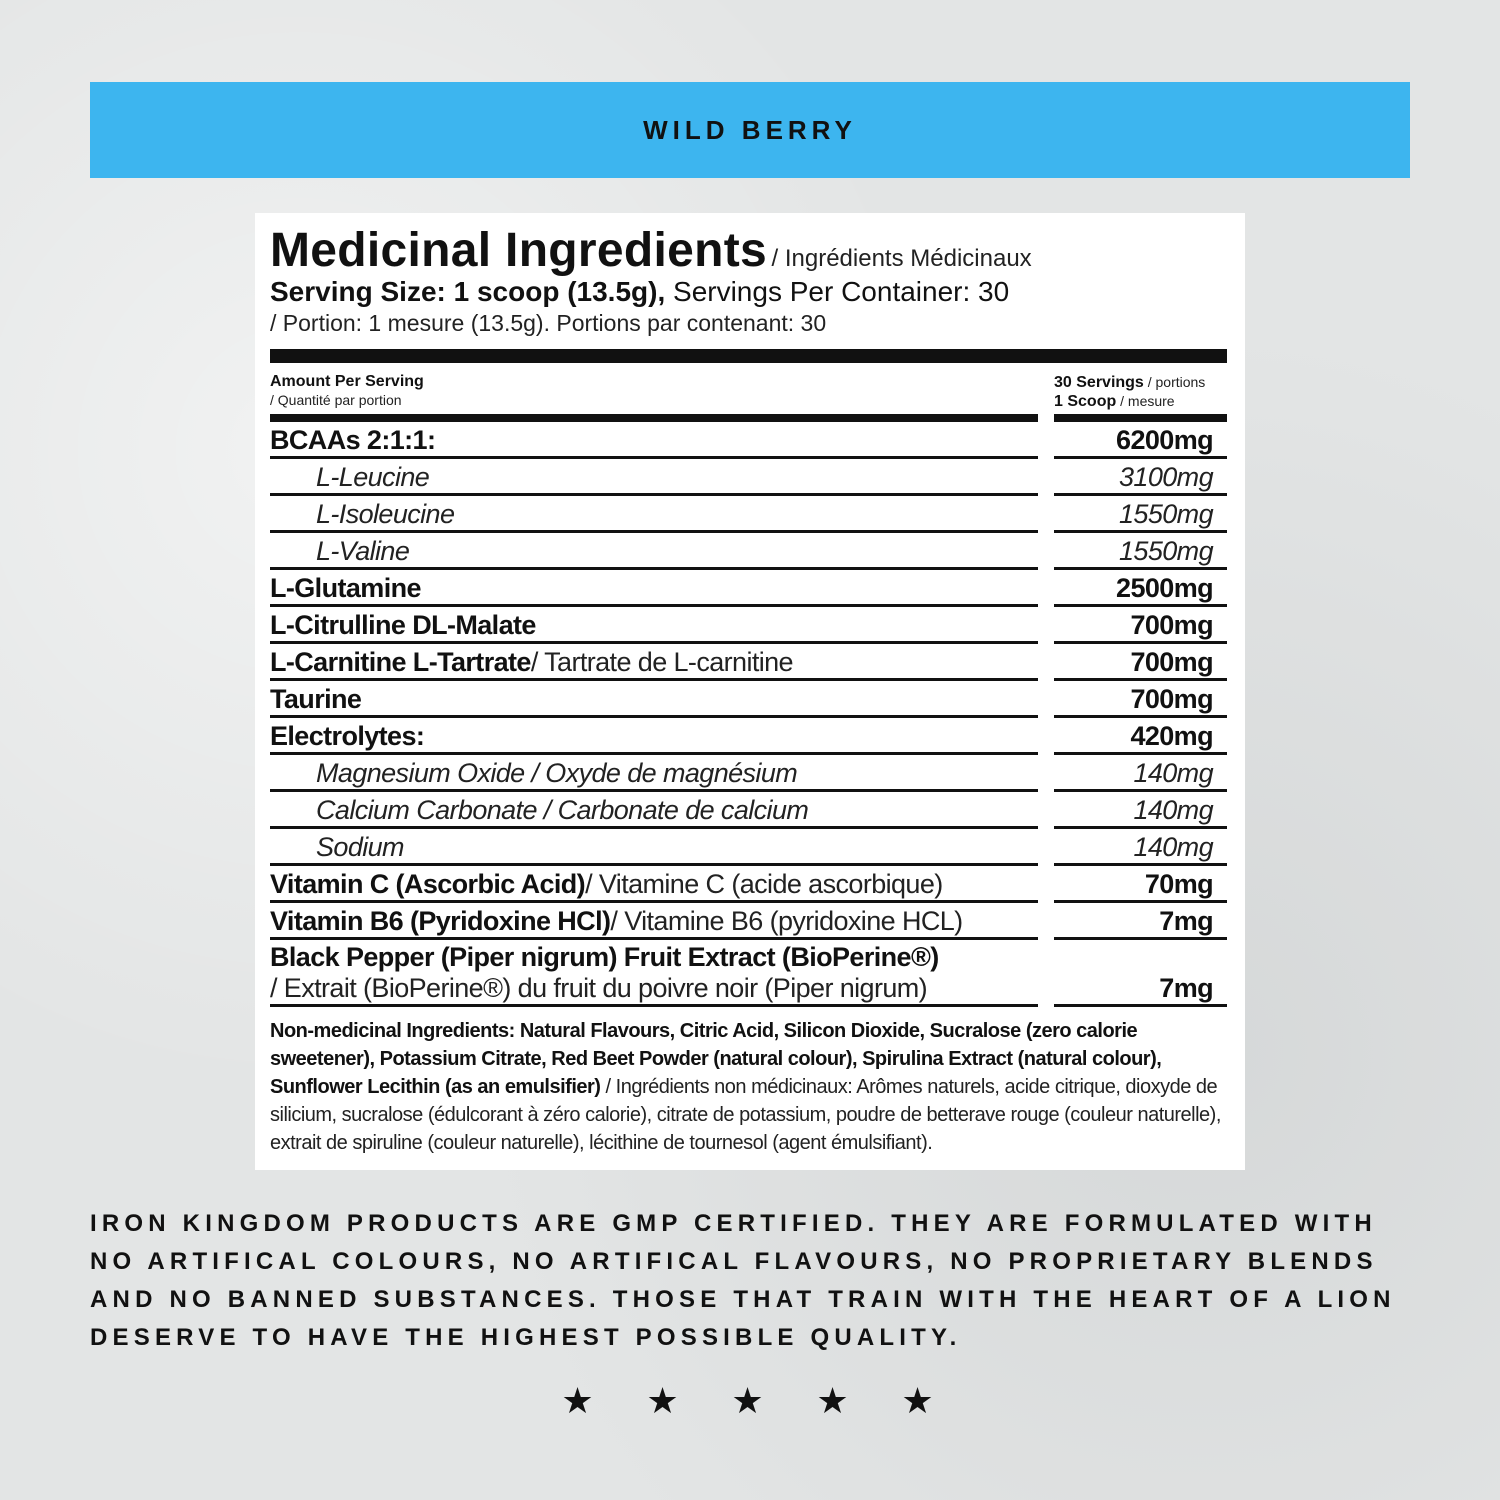  Describe the element at coordinates (400, 662) in the screenshot. I see `ingredient-name: L-Carnitine L-Tartrate` at that location.